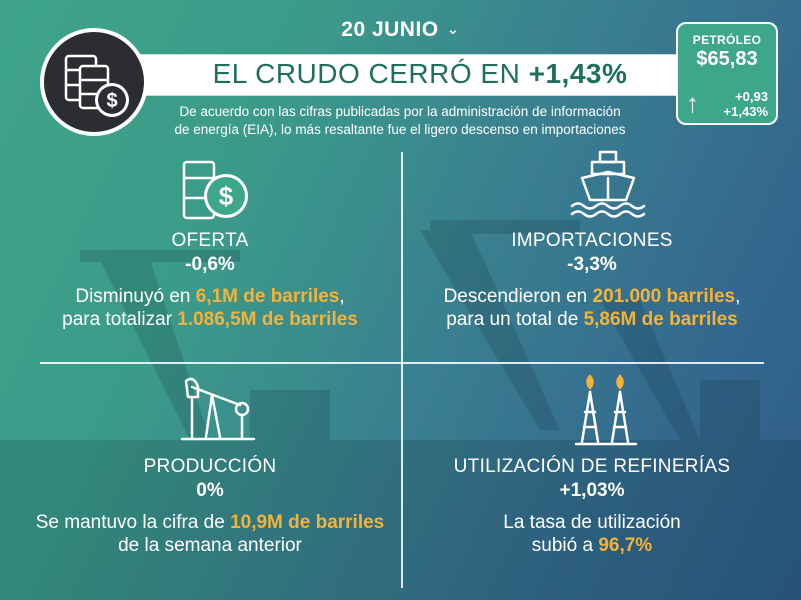 The width and height of the screenshot is (801, 600). Describe the element at coordinates (267, 319) in the screenshot. I see `desc-highlight: 1.086,5M de barriles` at that location.